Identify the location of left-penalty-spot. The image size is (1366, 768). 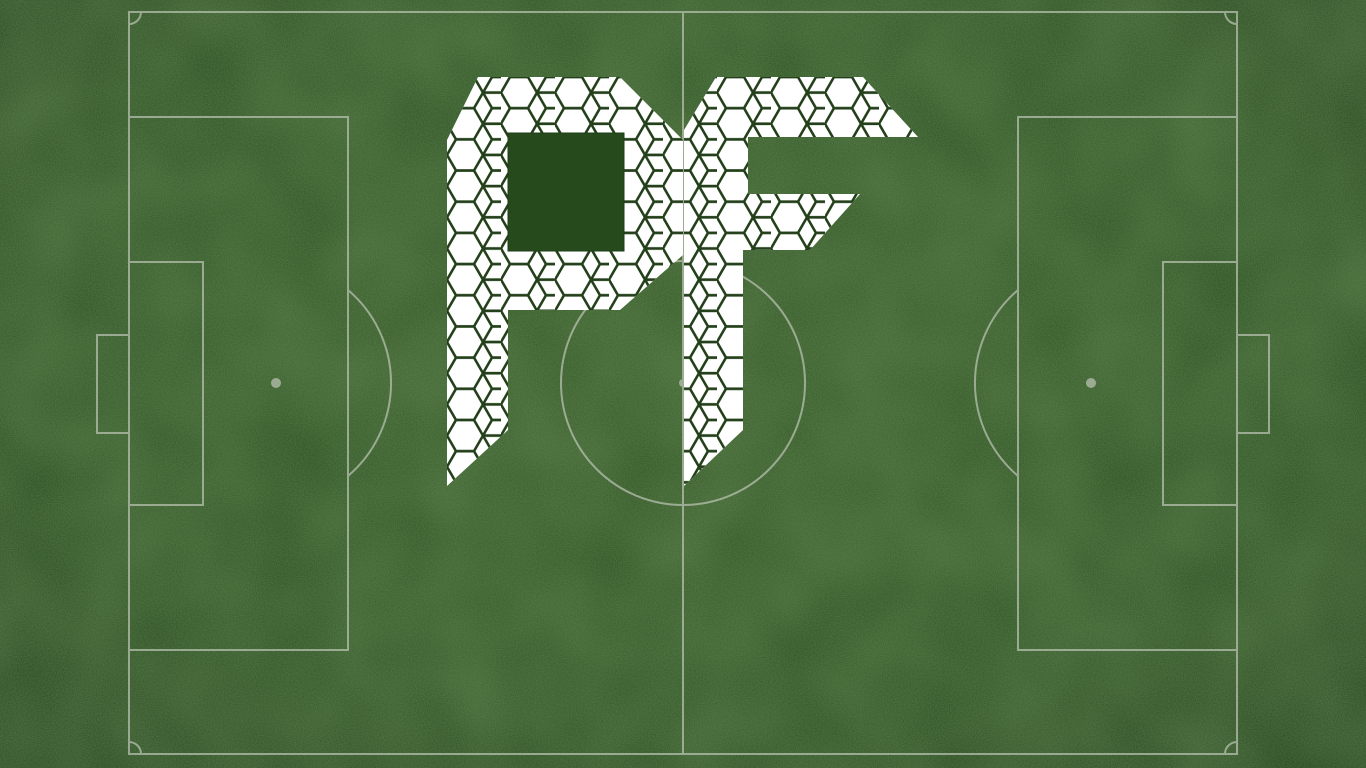
(276, 383).